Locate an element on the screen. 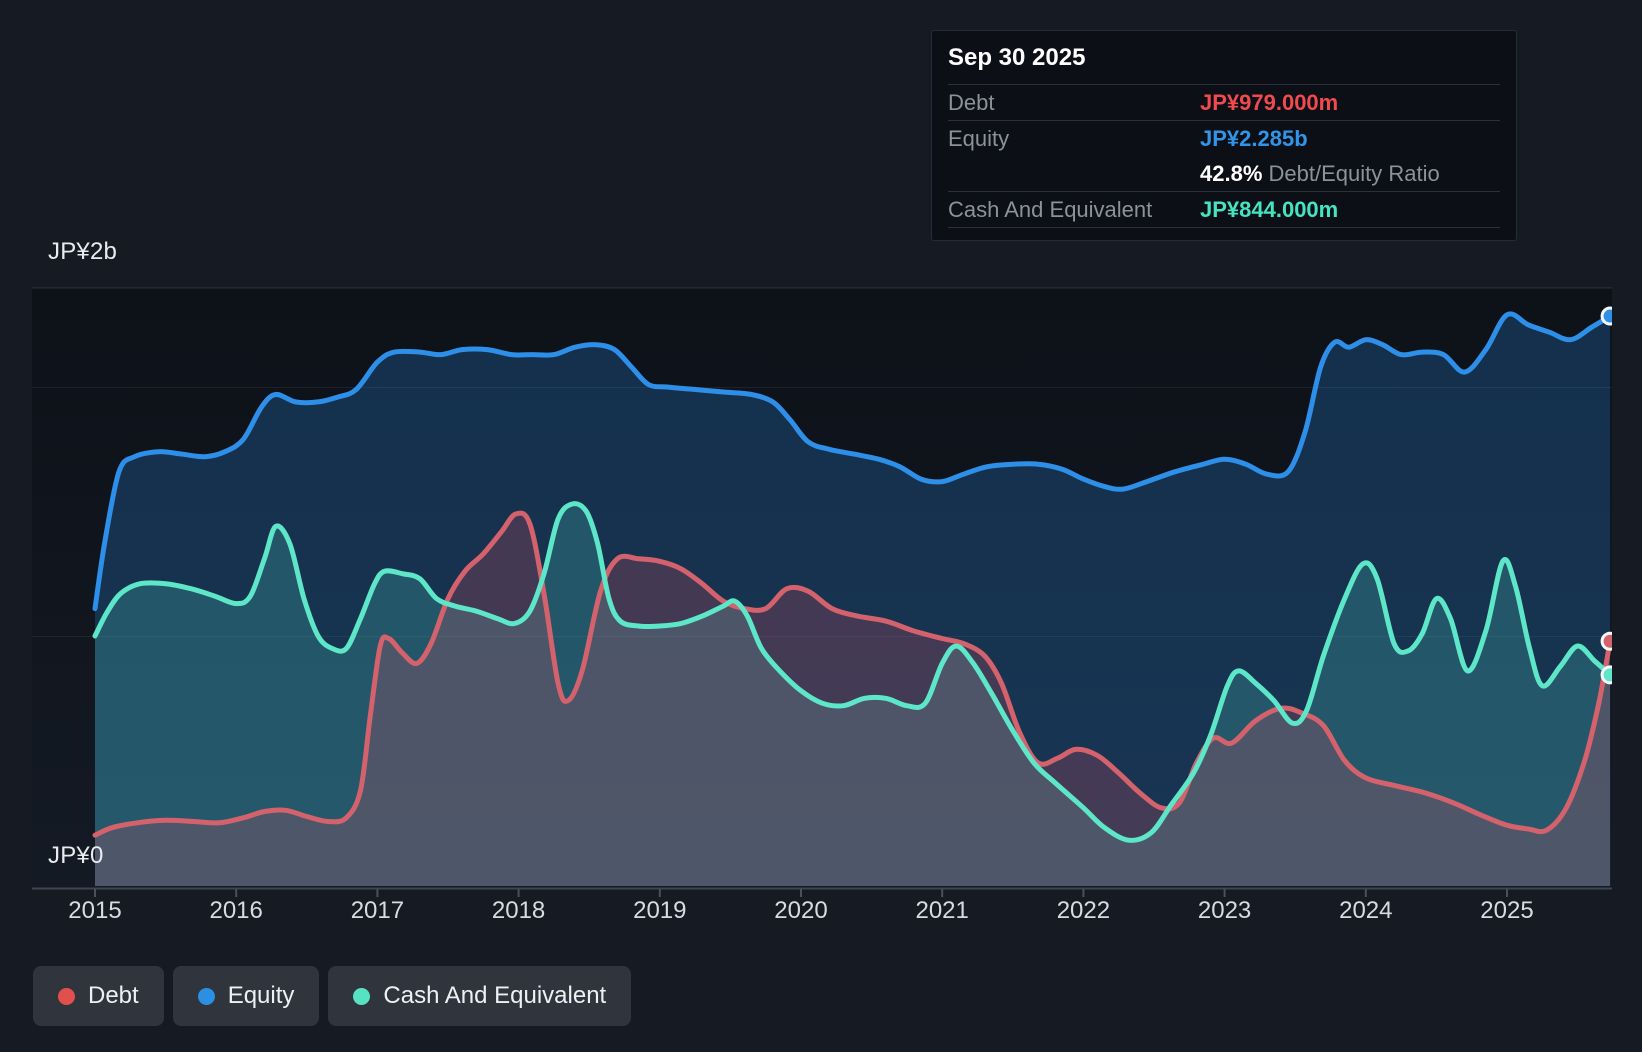 The height and width of the screenshot is (1052, 1642). y-axis-max-label: JP¥2b is located at coordinates (83, 251).